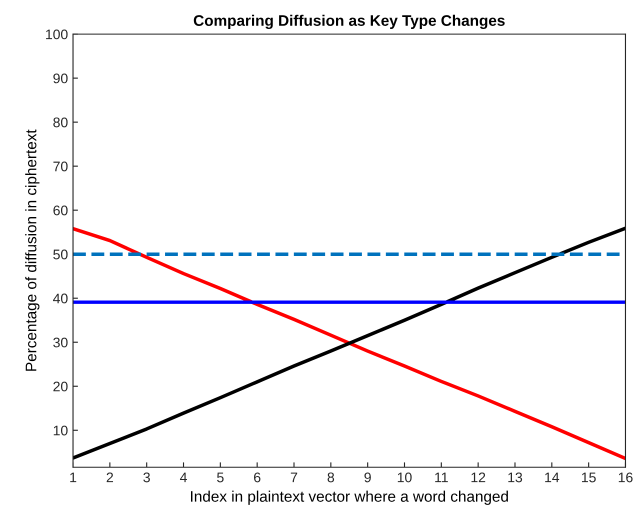  Describe the element at coordinates (57, 34) in the screenshot. I see `y-tick-label: 100` at that location.